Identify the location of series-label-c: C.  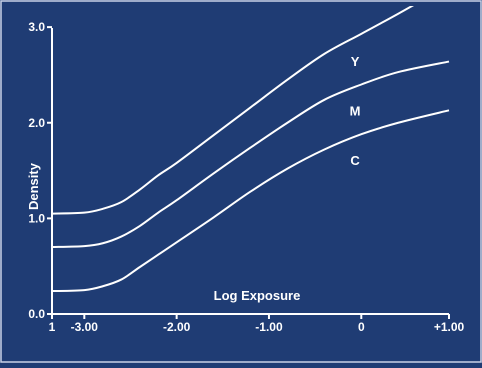
(355, 160).